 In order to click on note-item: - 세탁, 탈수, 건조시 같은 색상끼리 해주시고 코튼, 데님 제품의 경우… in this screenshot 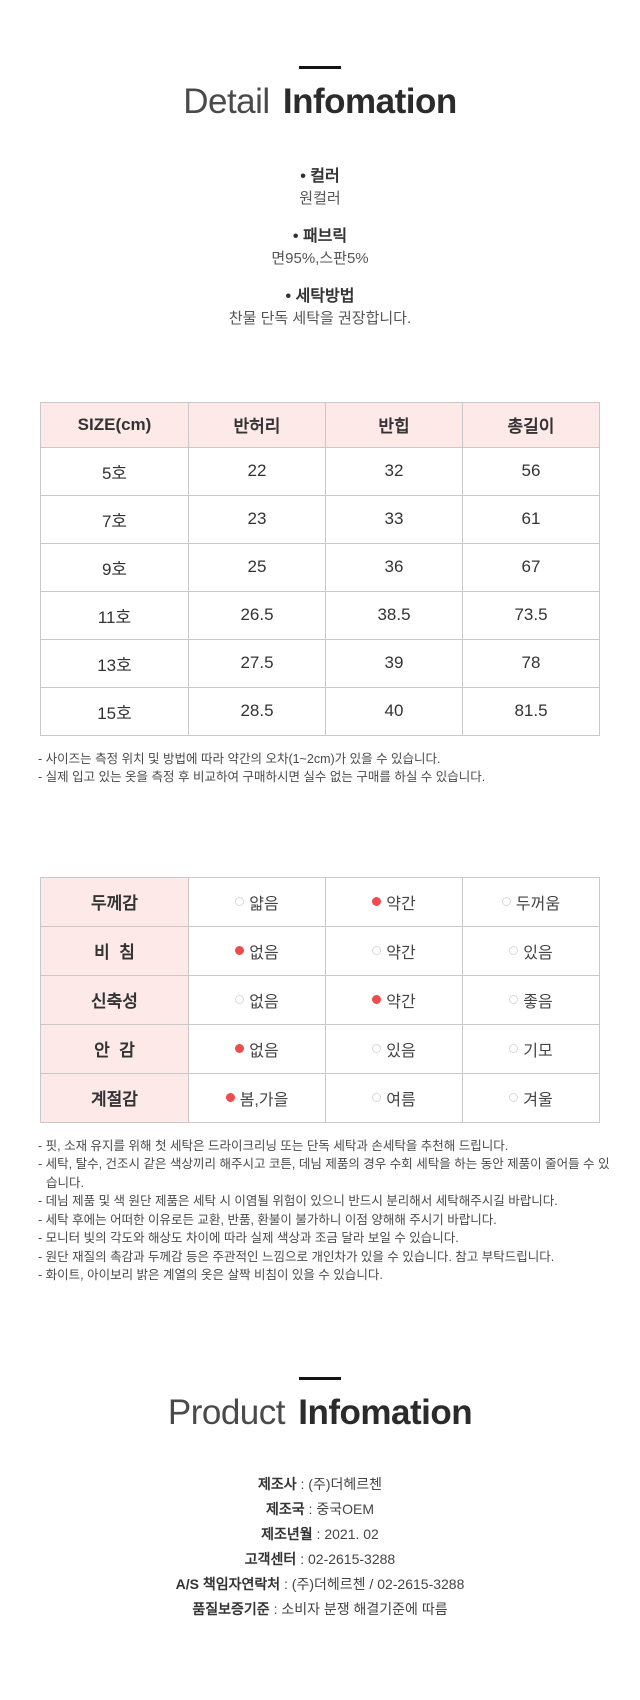, I will do `click(324, 1173)`.